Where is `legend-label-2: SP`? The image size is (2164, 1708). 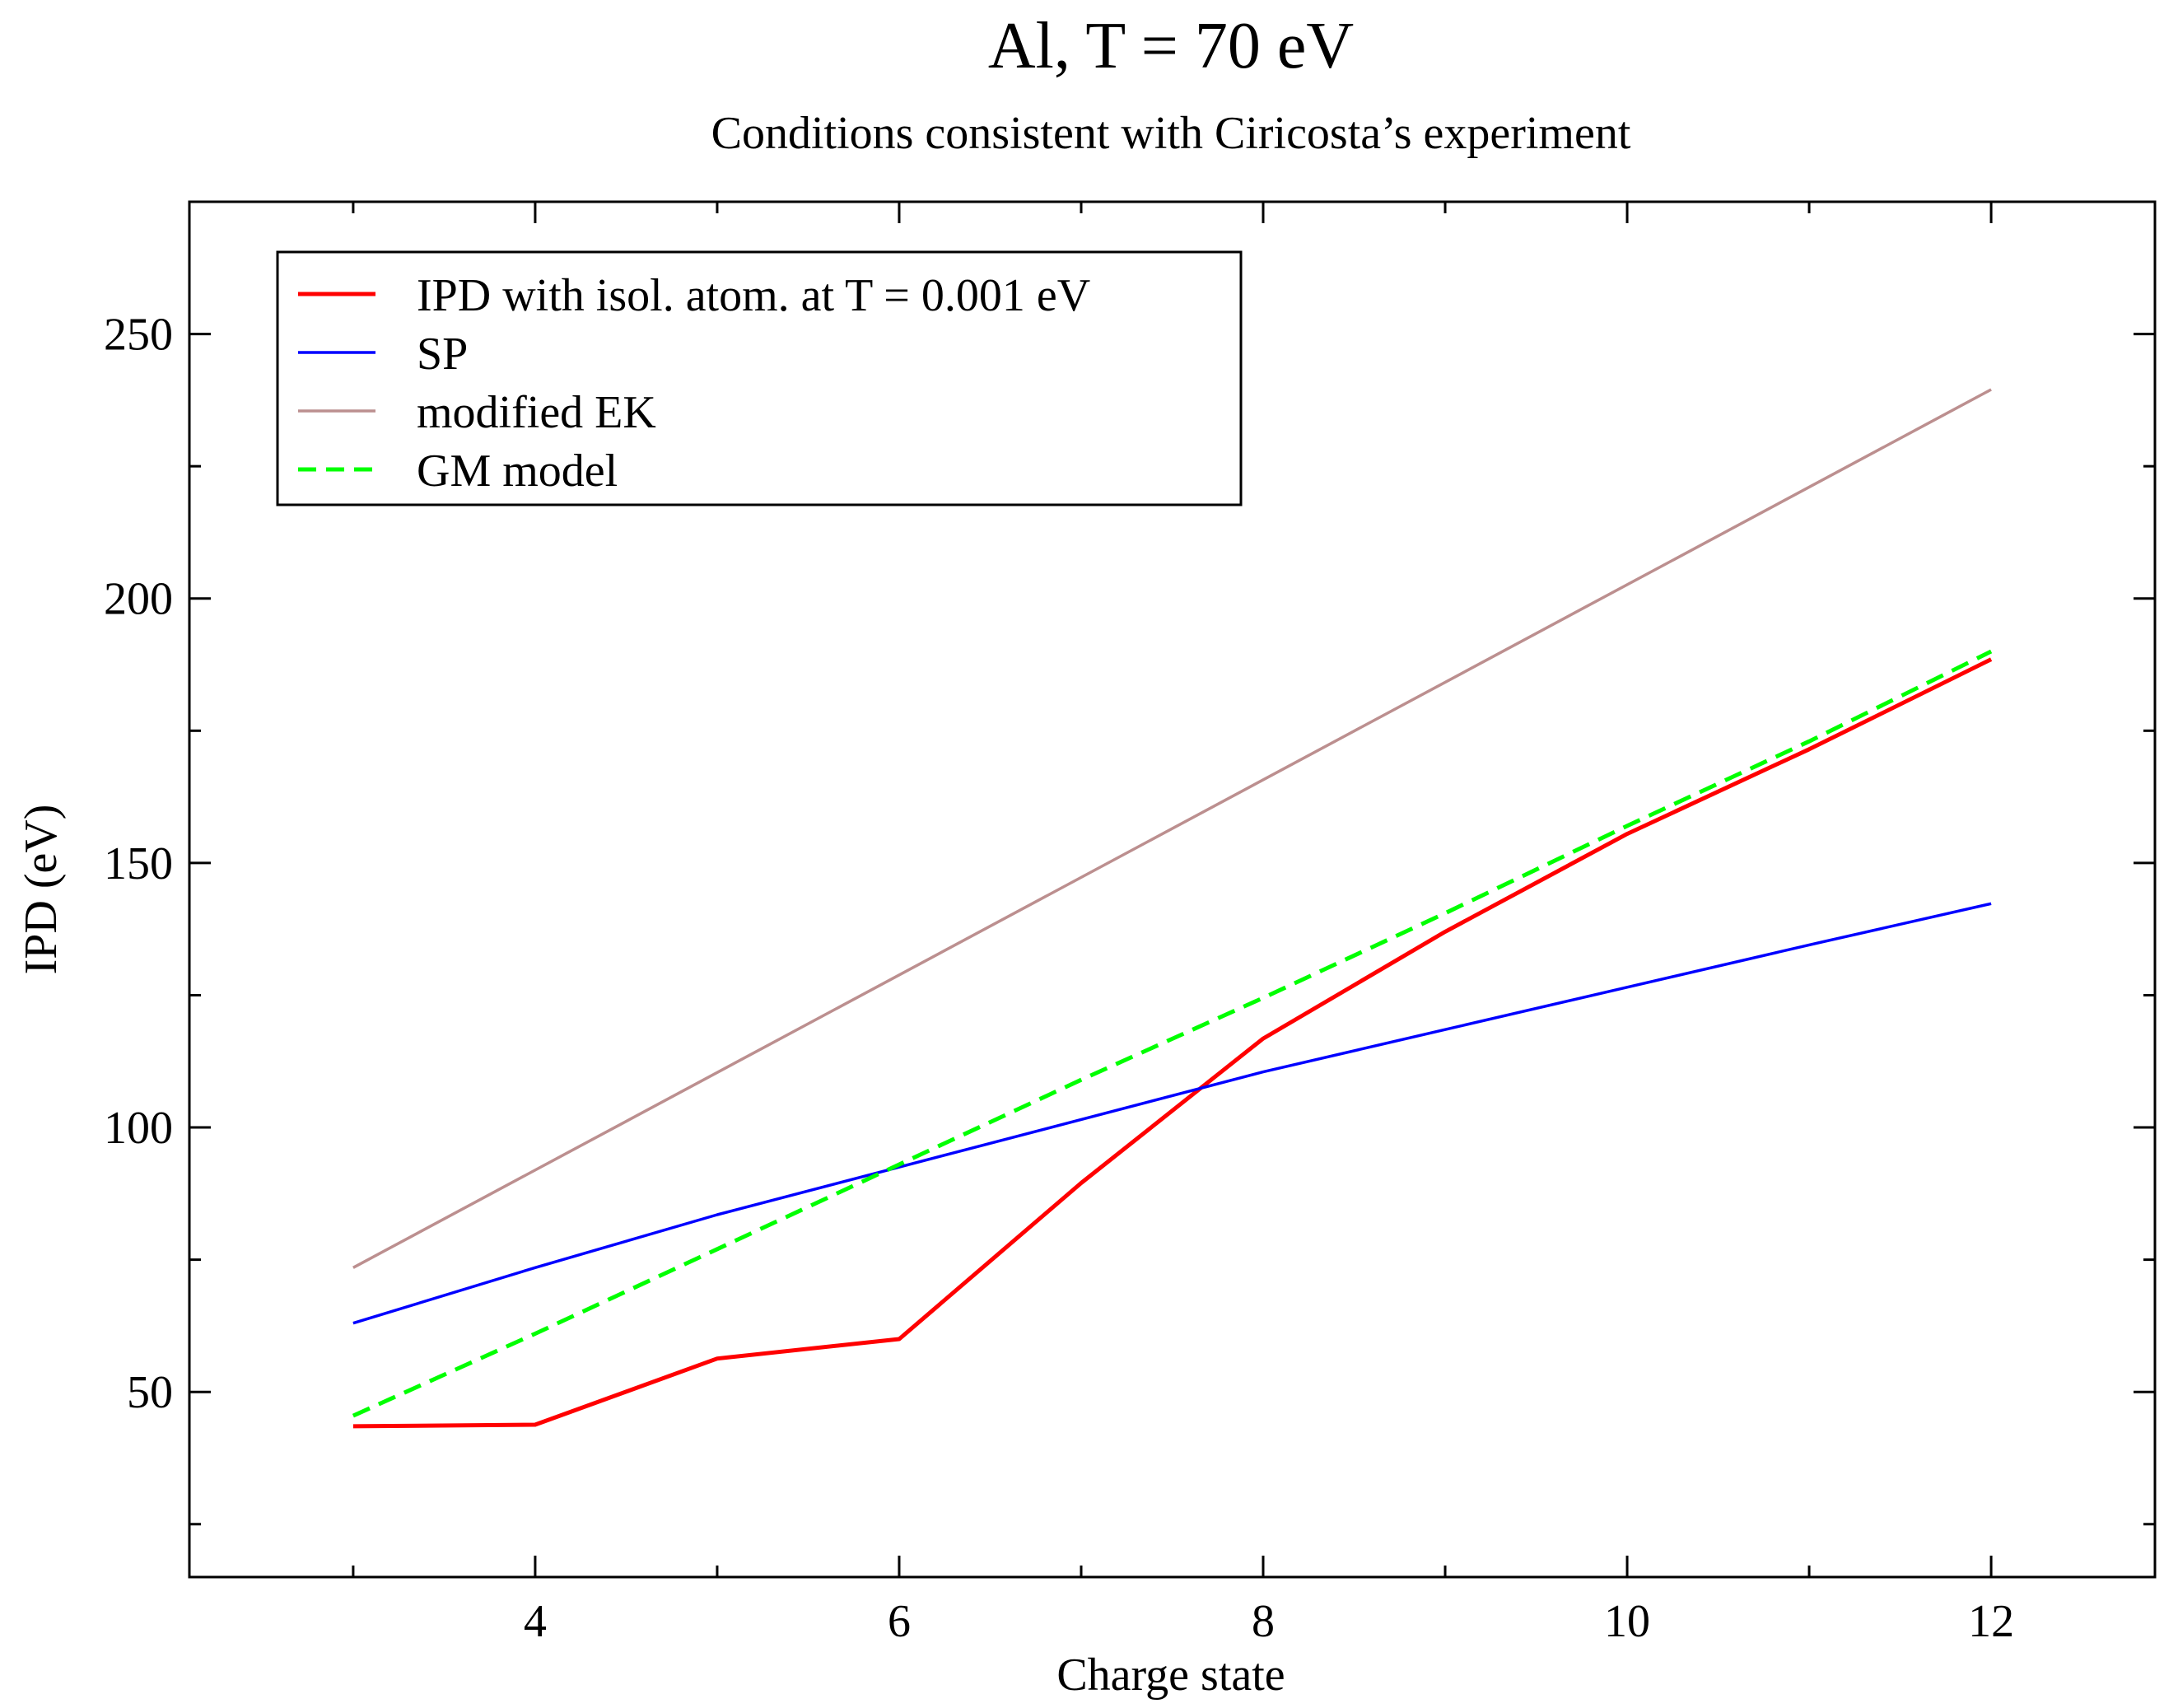
legend-label-2: SP is located at coordinates (443, 354).